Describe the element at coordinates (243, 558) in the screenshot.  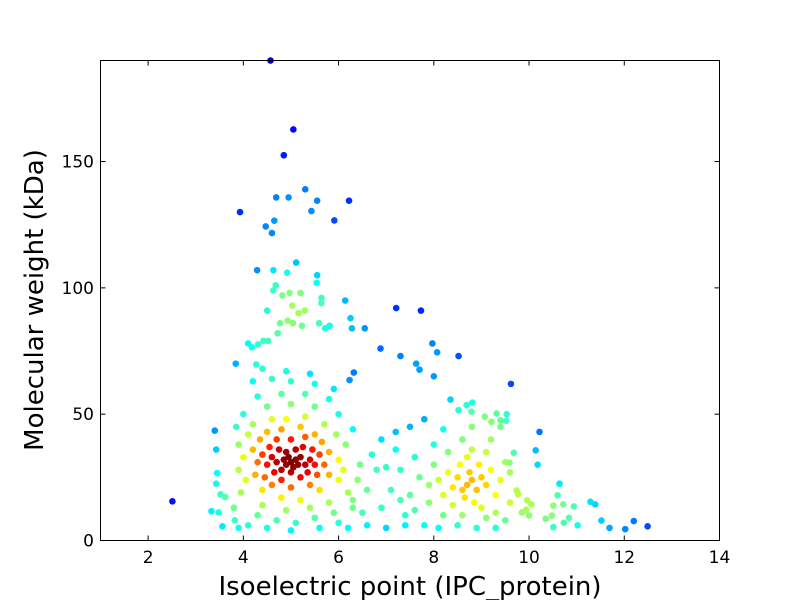
I see `x-tick-label: 4` at that location.